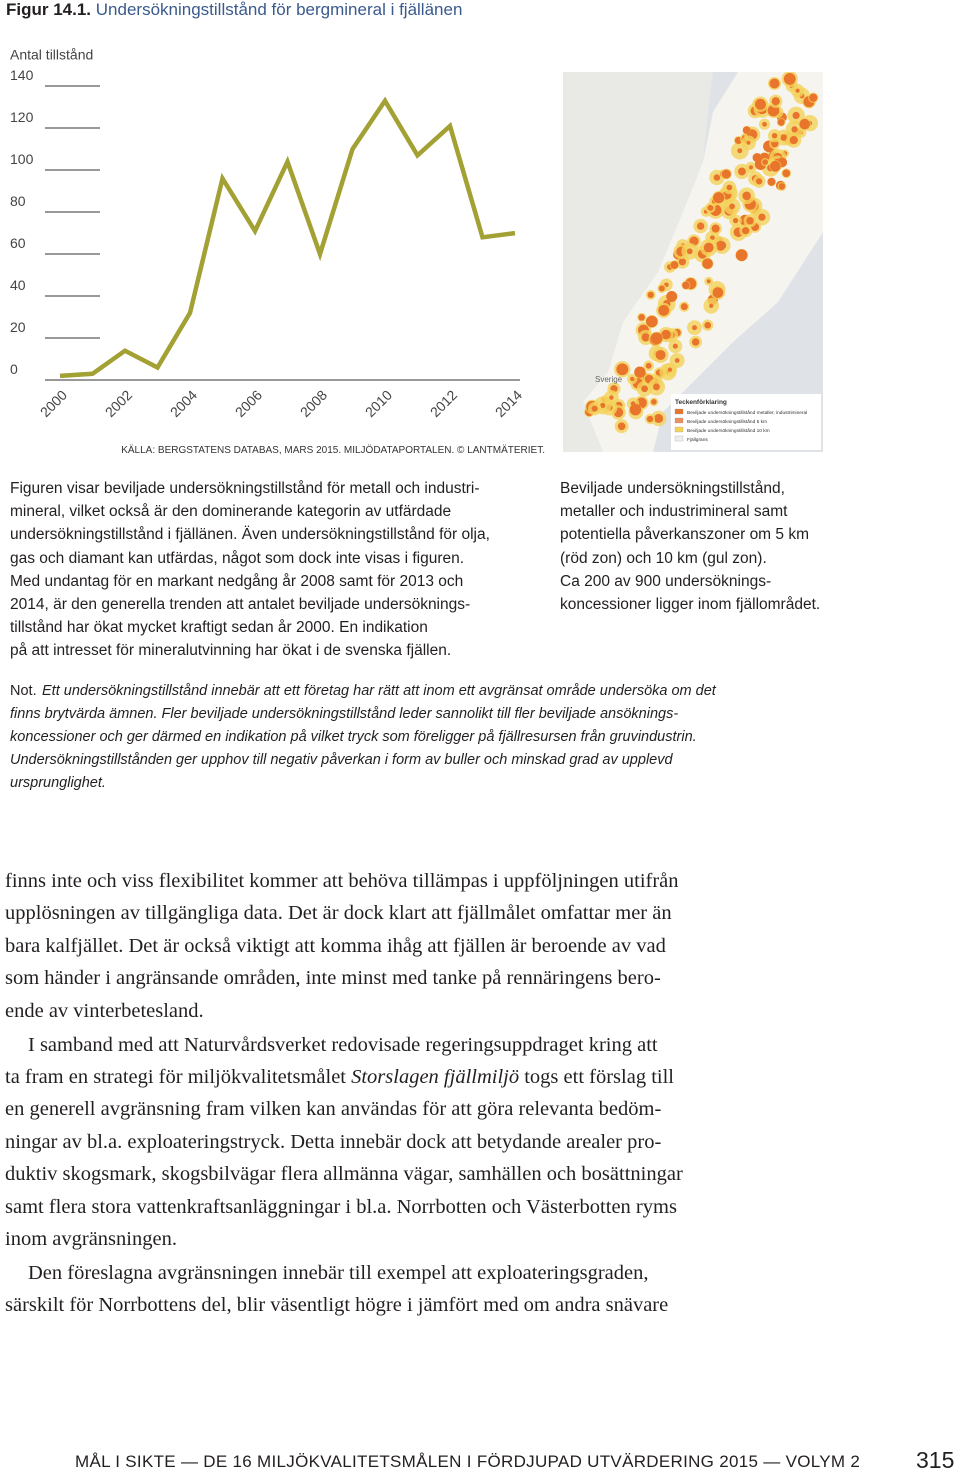 This screenshot has width=960, height=1474. Describe the element at coordinates (91, 1238) in the screenshot. I see `body-line: inom avgränsningen.` at that location.